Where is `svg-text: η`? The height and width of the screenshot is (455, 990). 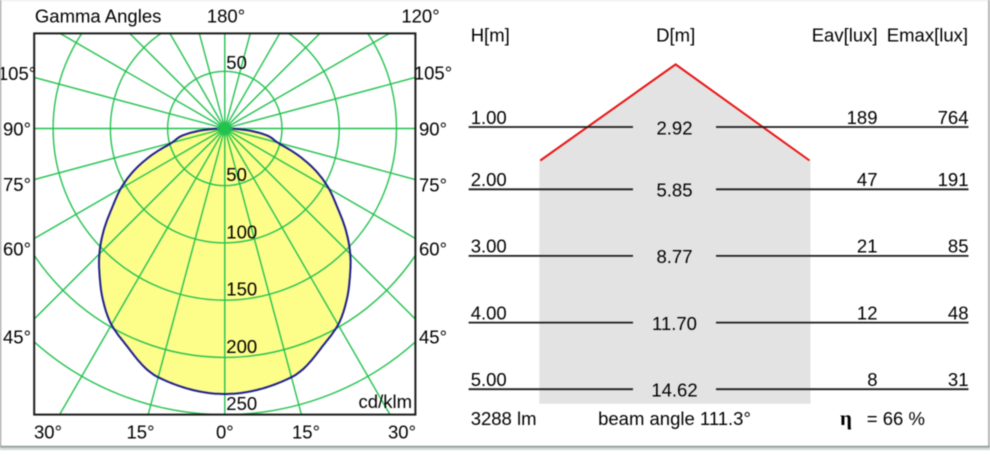 svg-text: η is located at coordinates (846, 418).